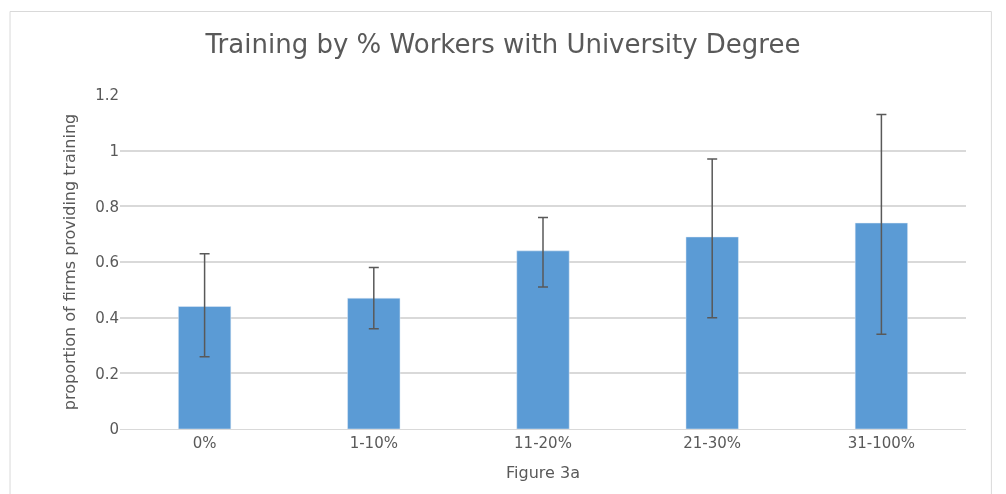  I want to click on y-tick-label: 1.2, so click(107, 95).